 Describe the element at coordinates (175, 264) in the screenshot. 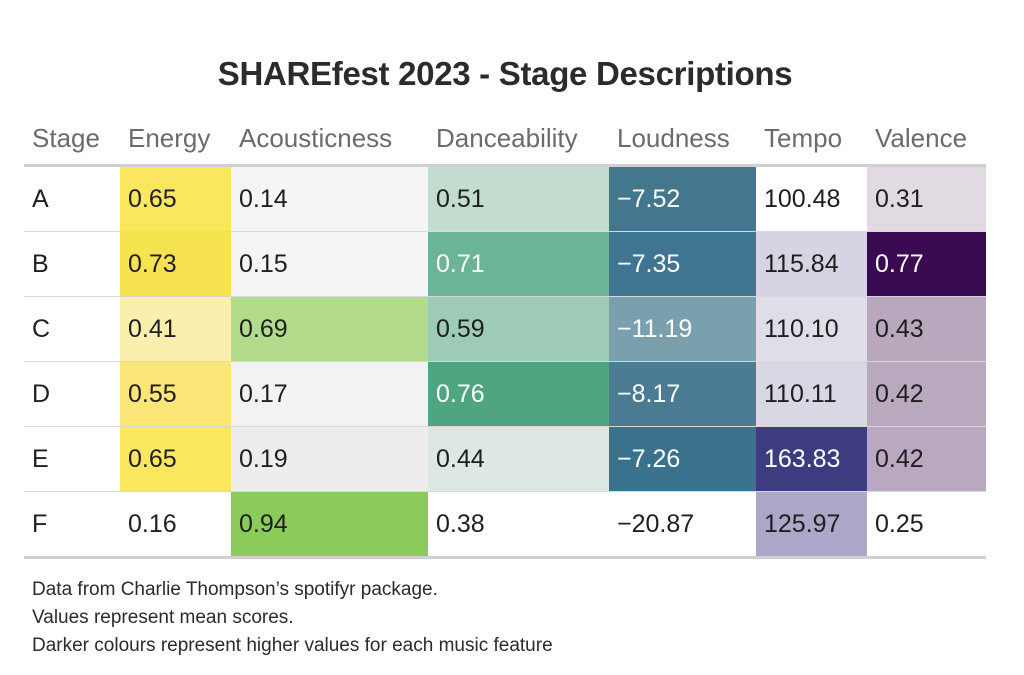

I see `value-cell-energy: 0.73` at that location.